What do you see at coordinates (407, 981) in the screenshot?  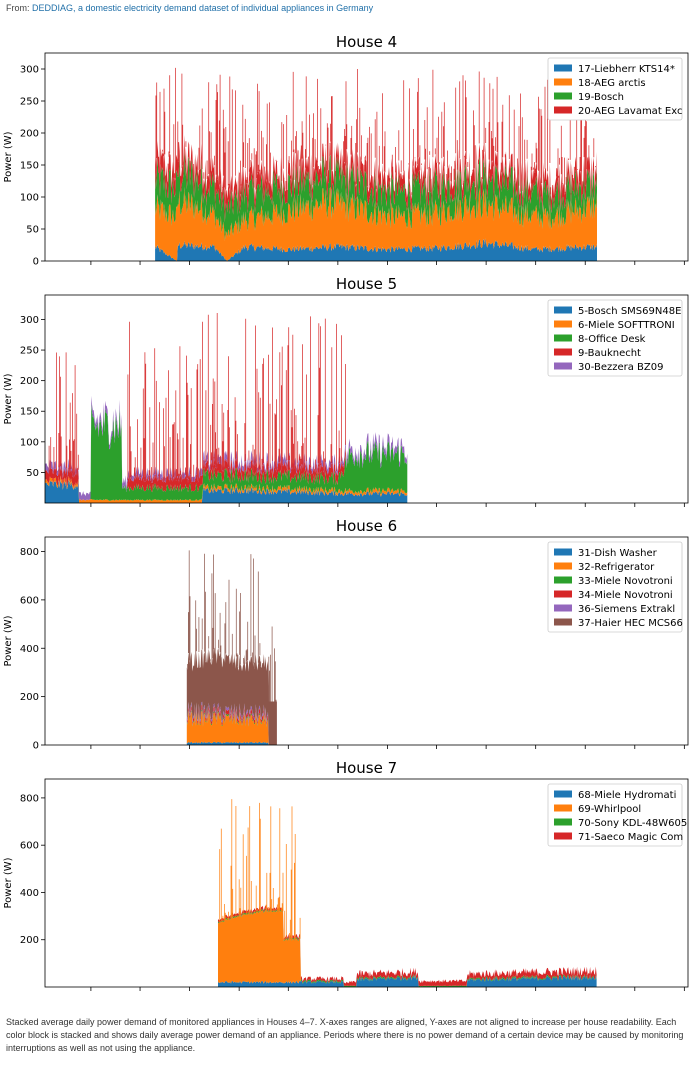 I see `series-area-68-miele-hydromati` at bounding box center [407, 981].